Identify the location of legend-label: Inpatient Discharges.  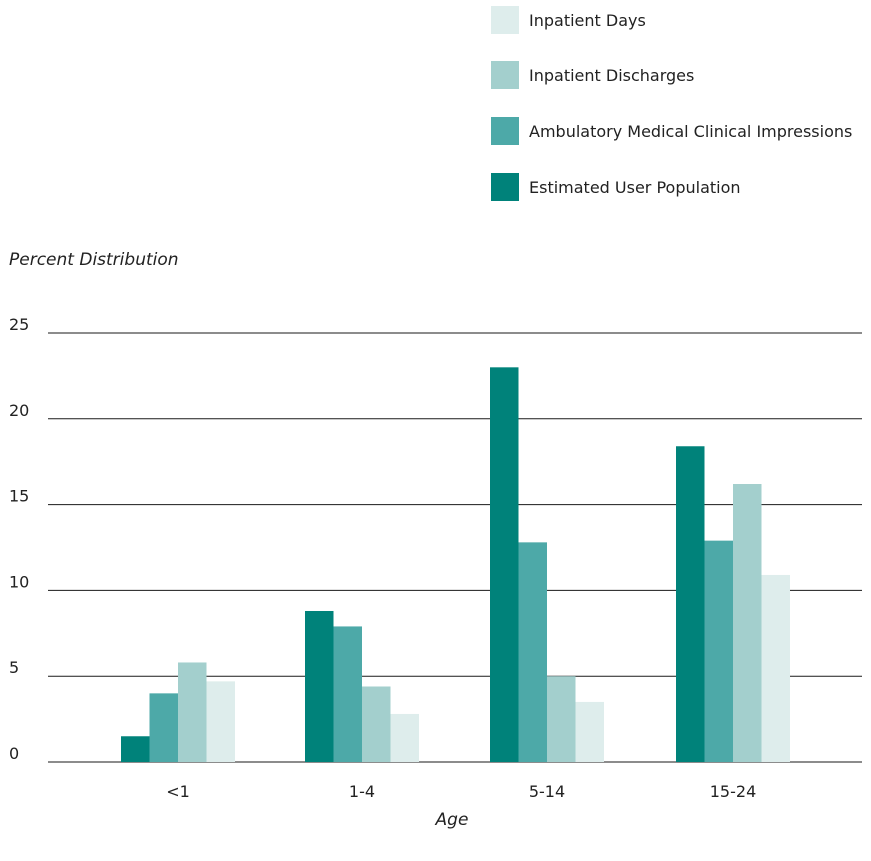
(611, 75).